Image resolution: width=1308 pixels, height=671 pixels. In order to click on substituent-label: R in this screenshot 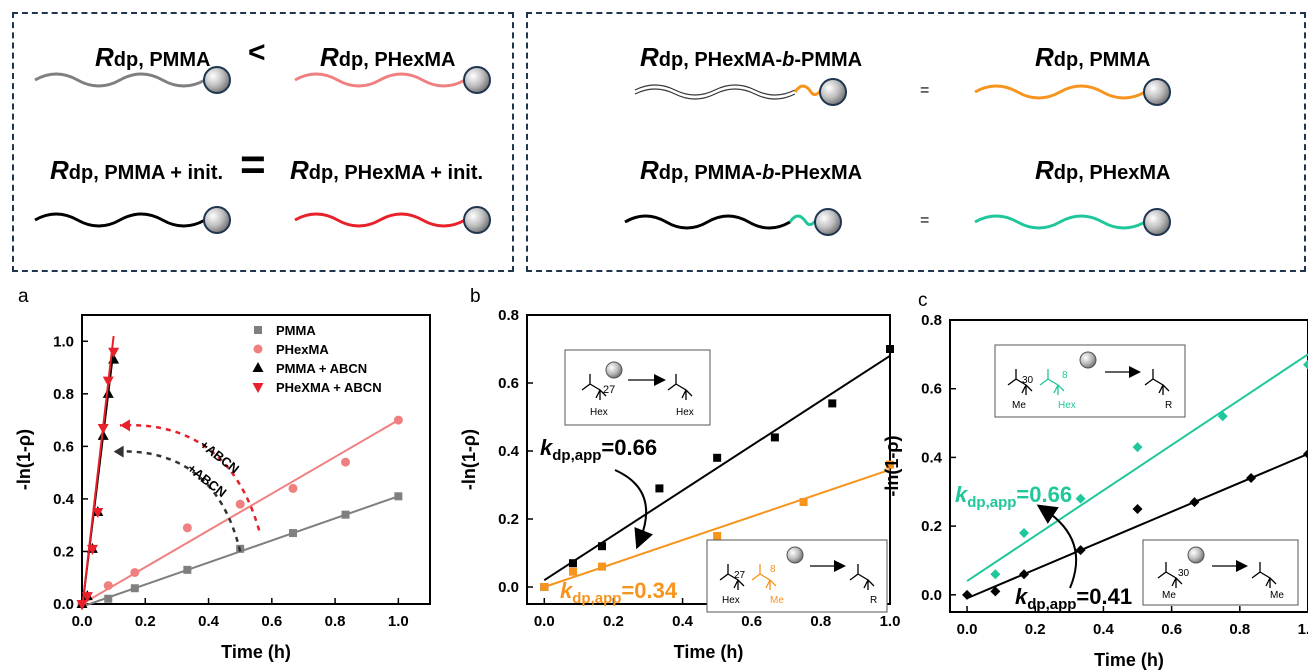, I will do `click(873, 600)`.